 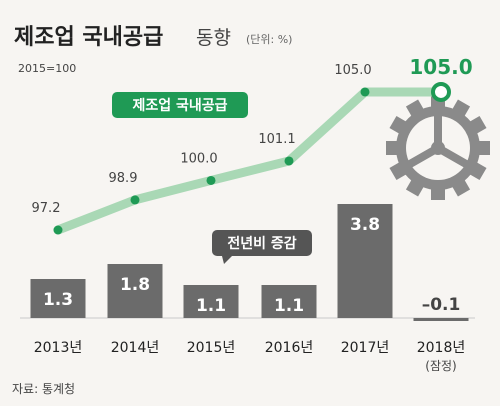 What do you see at coordinates (289, 348) in the screenshot?
I see `category-label: 2016년` at bounding box center [289, 348].